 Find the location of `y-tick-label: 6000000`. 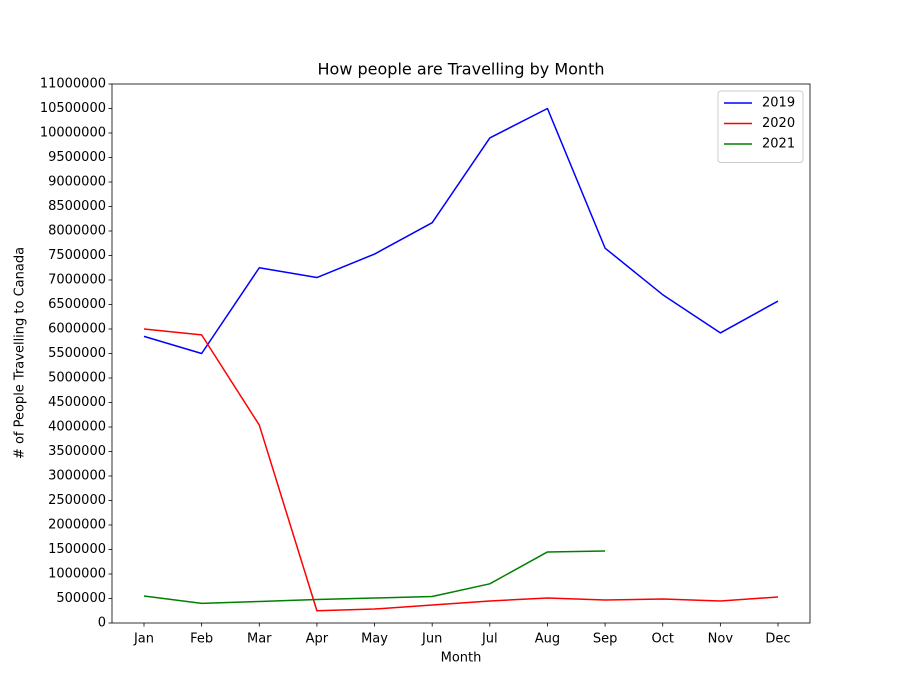

y-tick-label: 6000000 is located at coordinates (77, 329).